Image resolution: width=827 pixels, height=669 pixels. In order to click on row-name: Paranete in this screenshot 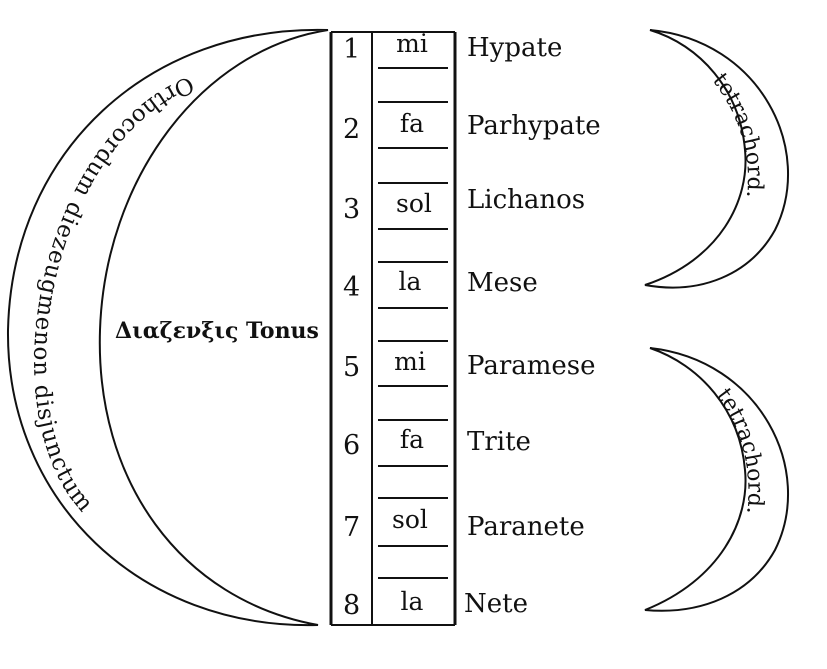, I will do `click(526, 527)`.